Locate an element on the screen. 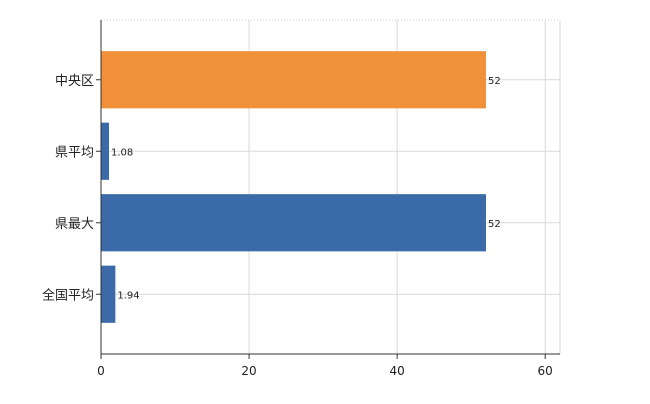  category-label: 県最大 is located at coordinates (74, 224).